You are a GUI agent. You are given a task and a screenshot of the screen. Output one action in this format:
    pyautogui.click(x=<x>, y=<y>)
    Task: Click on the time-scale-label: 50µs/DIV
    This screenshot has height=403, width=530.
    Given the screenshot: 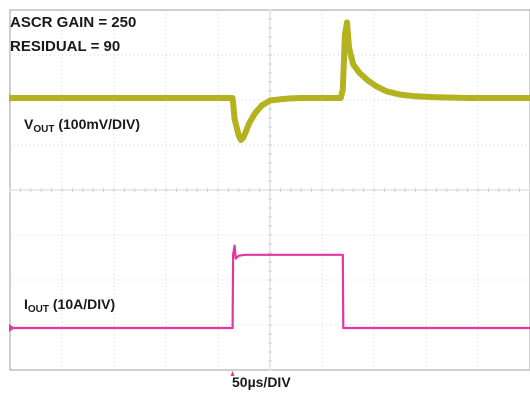 What is the action you would take?
    pyautogui.click(x=261, y=382)
    